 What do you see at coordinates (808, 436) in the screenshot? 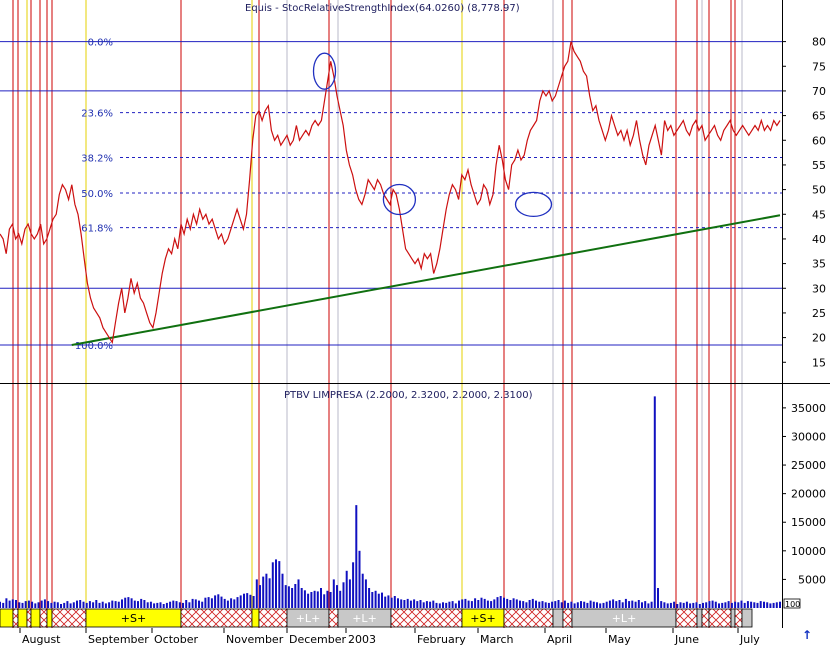
I see `volume-y-tick-label: 30000` at bounding box center [808, 436].